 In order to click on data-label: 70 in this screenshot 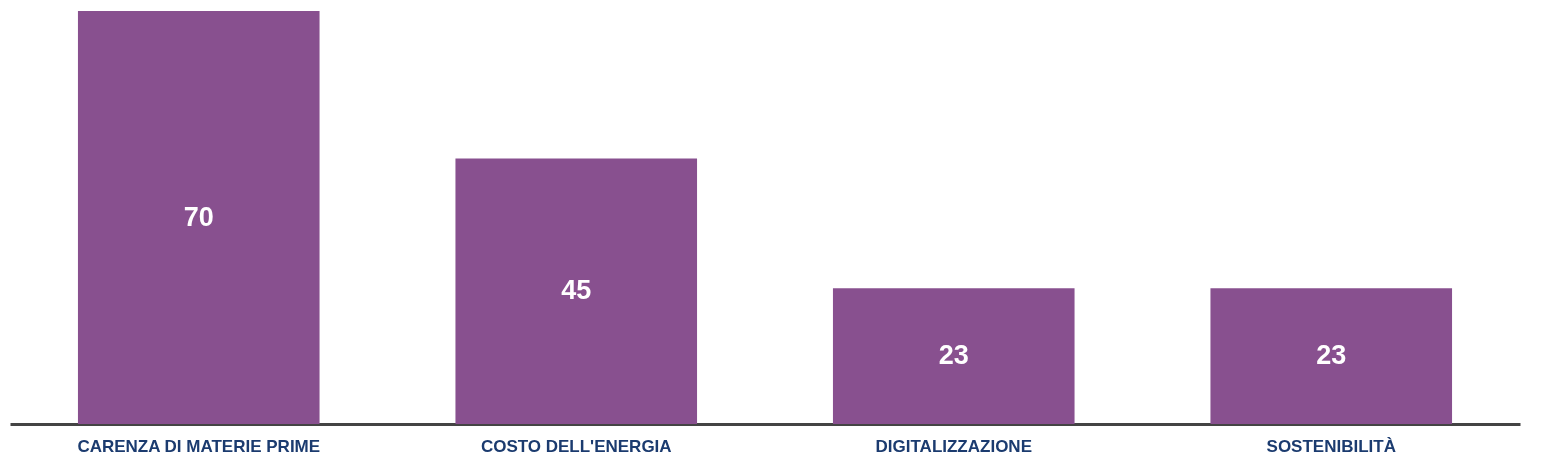, I will do `click(198, 216)`.